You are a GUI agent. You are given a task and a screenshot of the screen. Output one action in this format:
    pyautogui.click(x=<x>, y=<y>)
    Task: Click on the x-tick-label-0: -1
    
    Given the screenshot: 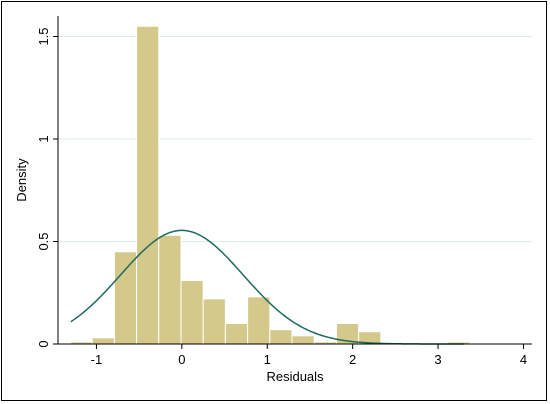 What is the action you would take?
    pyautogui.click(x=97, y=359)
    